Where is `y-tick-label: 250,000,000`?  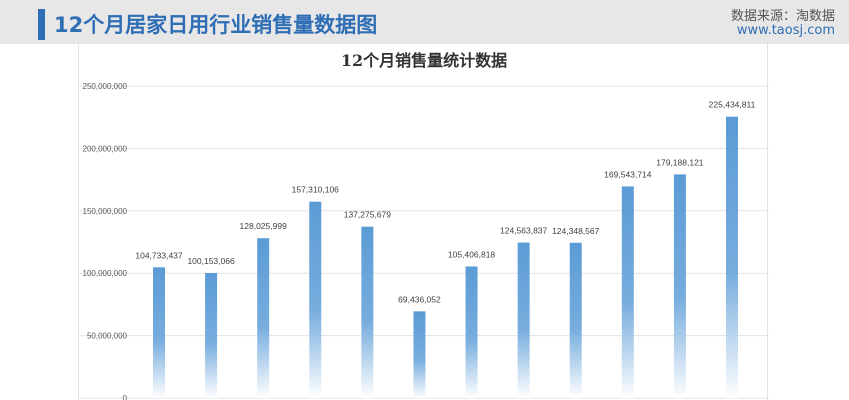 y-tick-label: 250,000,000 is located at coordinates (105, 86).